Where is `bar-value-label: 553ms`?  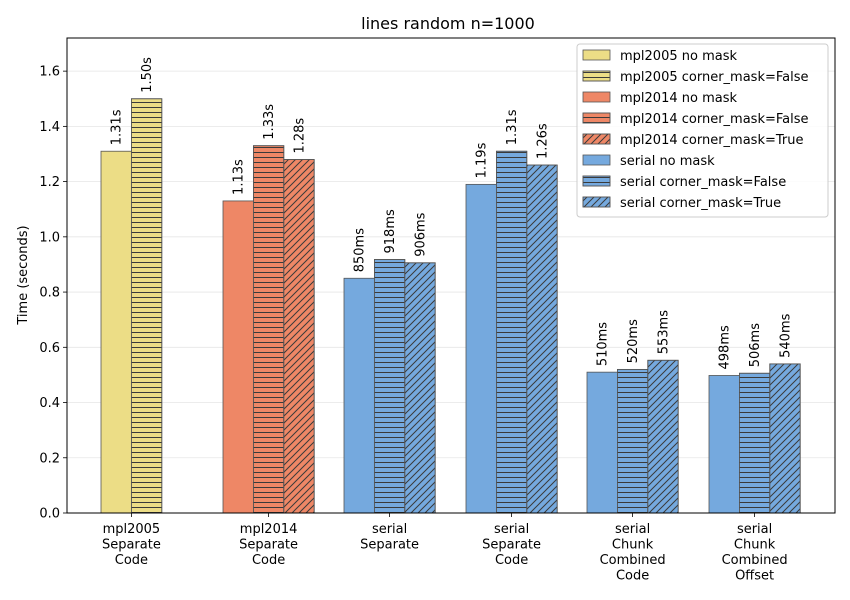
bar-value-label: 553ms is located at coordinates (664, 332).